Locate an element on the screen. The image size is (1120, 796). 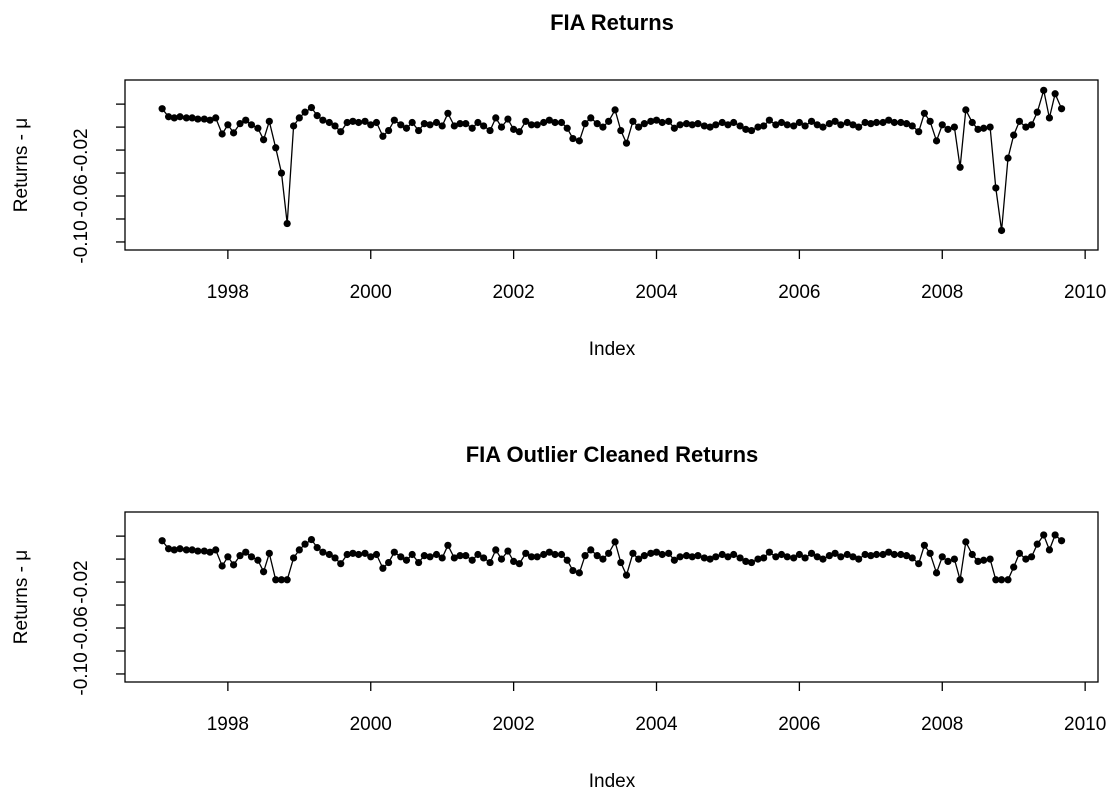
y-tick-label: -0.06 is located at coordinates (81, 195).